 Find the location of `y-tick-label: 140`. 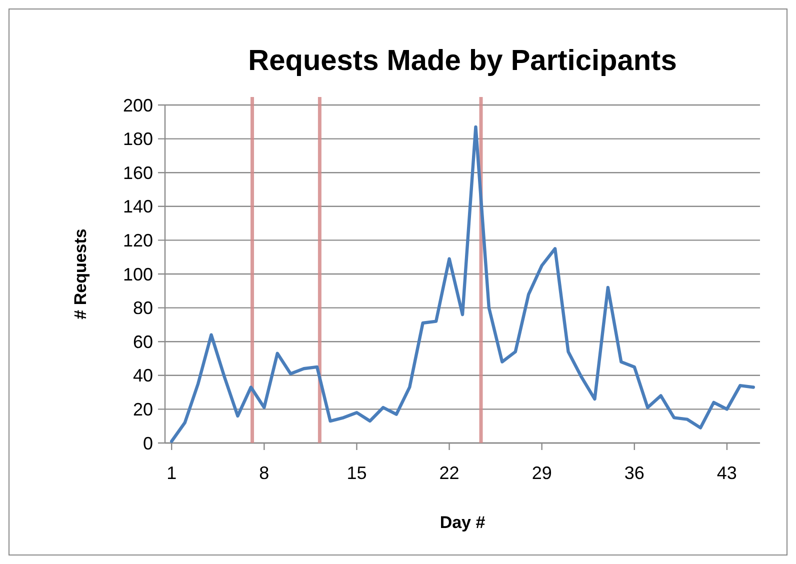

y-tick-label: 140 is located at coordinates (137, 206).